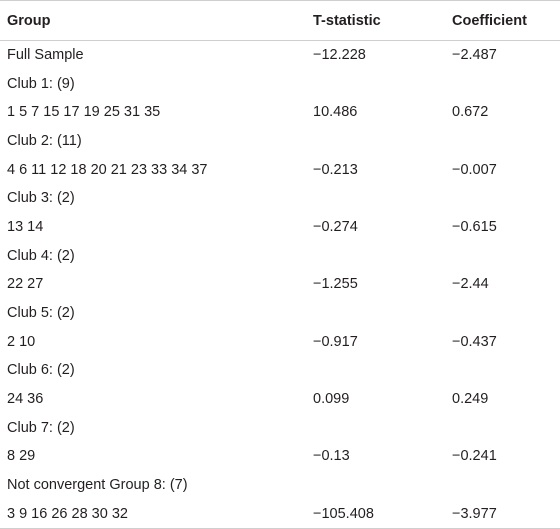 The image size is (560, 529). I want to click on coefficient-cell: −0.007, so click(474, 169).